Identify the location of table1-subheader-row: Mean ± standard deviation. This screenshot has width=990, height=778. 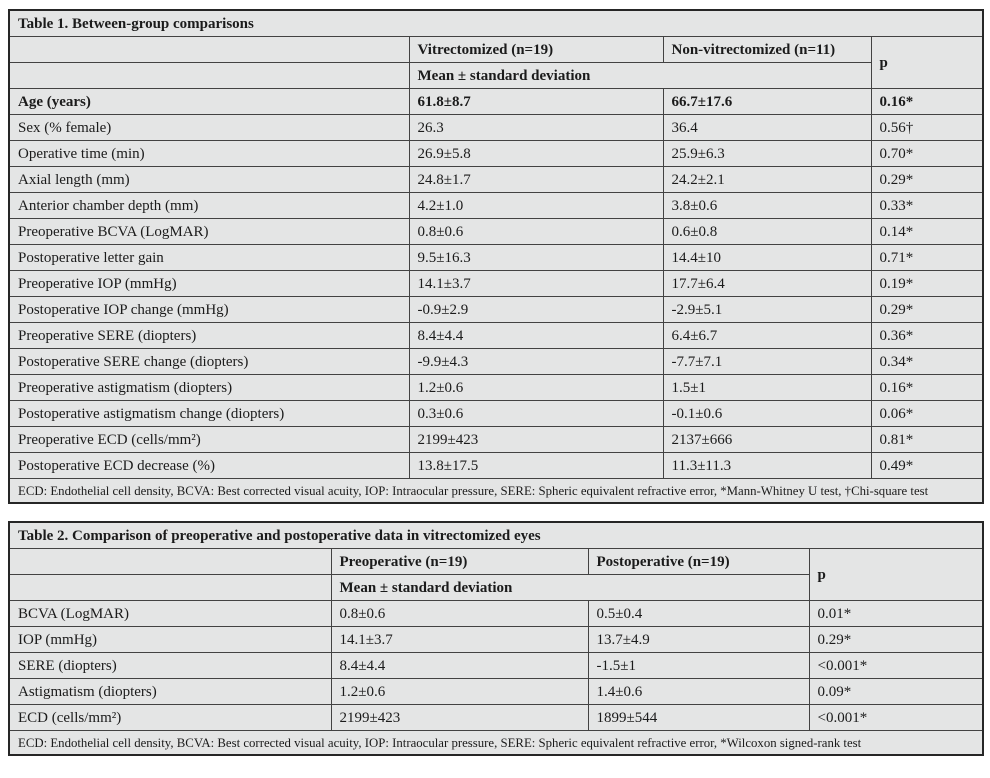
(495, 75).